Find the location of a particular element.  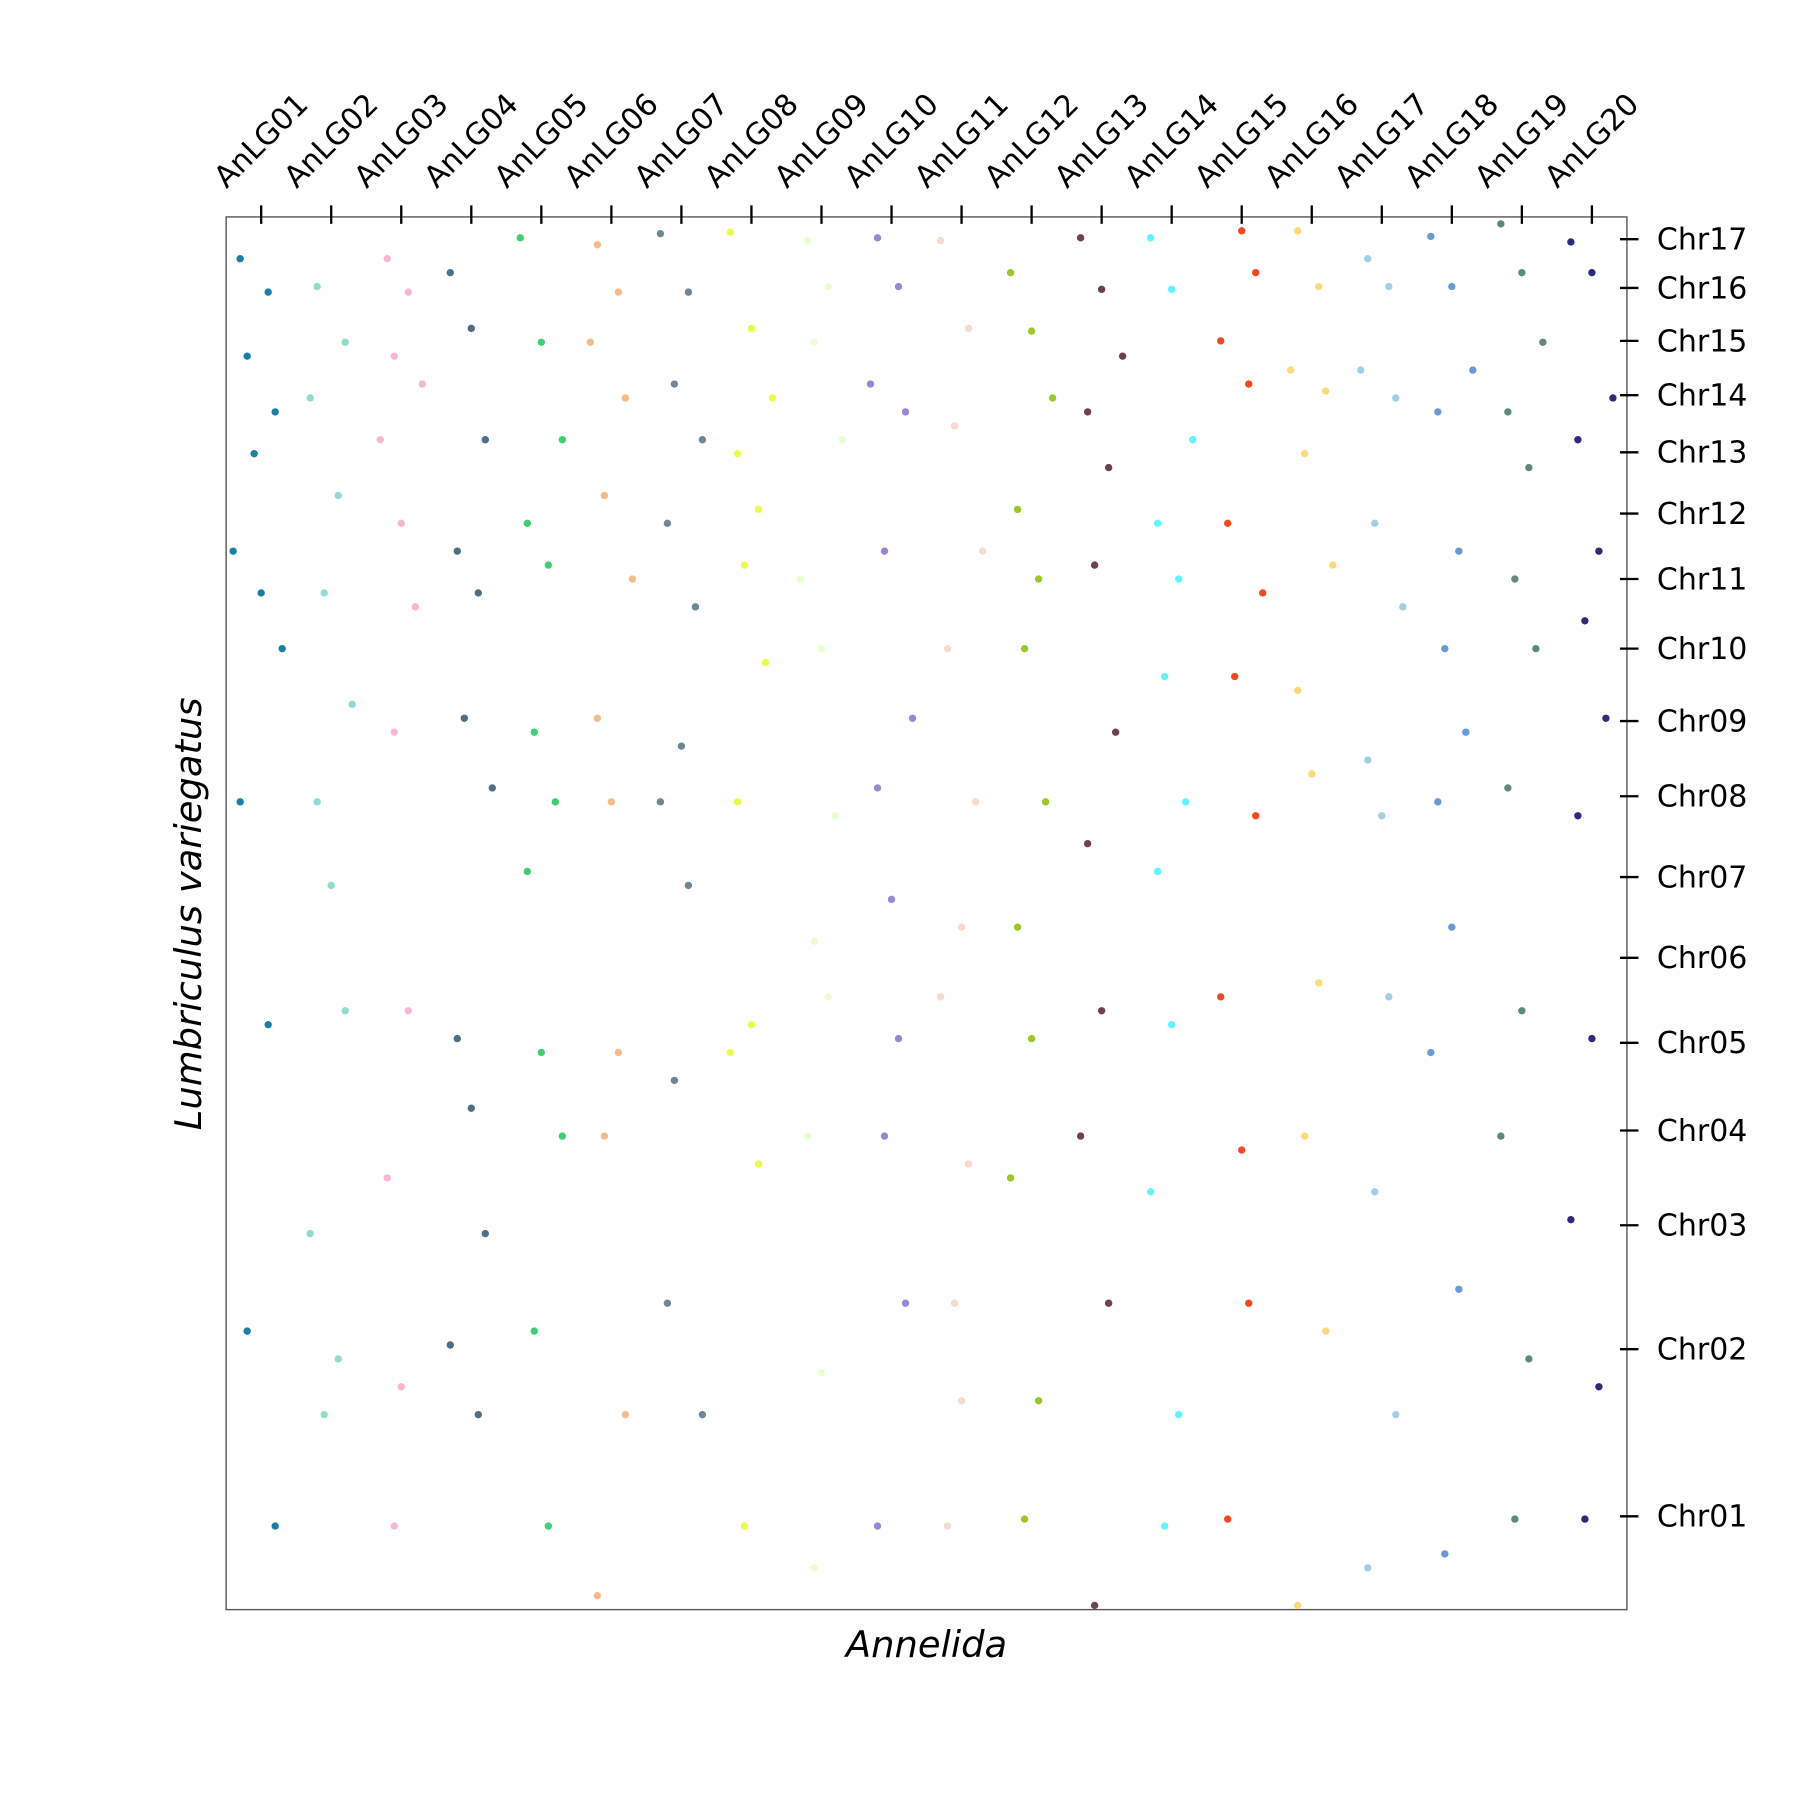

y-tick-label: Chr02 is located at coordinates (1702, 1350).